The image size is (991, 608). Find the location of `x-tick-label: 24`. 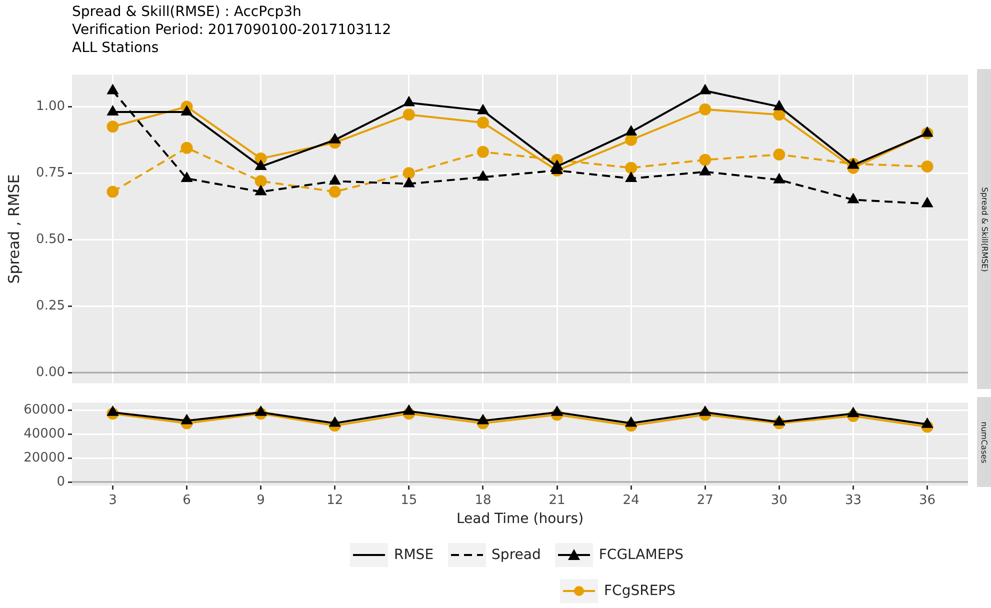

x-tick-label: 24 is located at coordinates (631, 500).